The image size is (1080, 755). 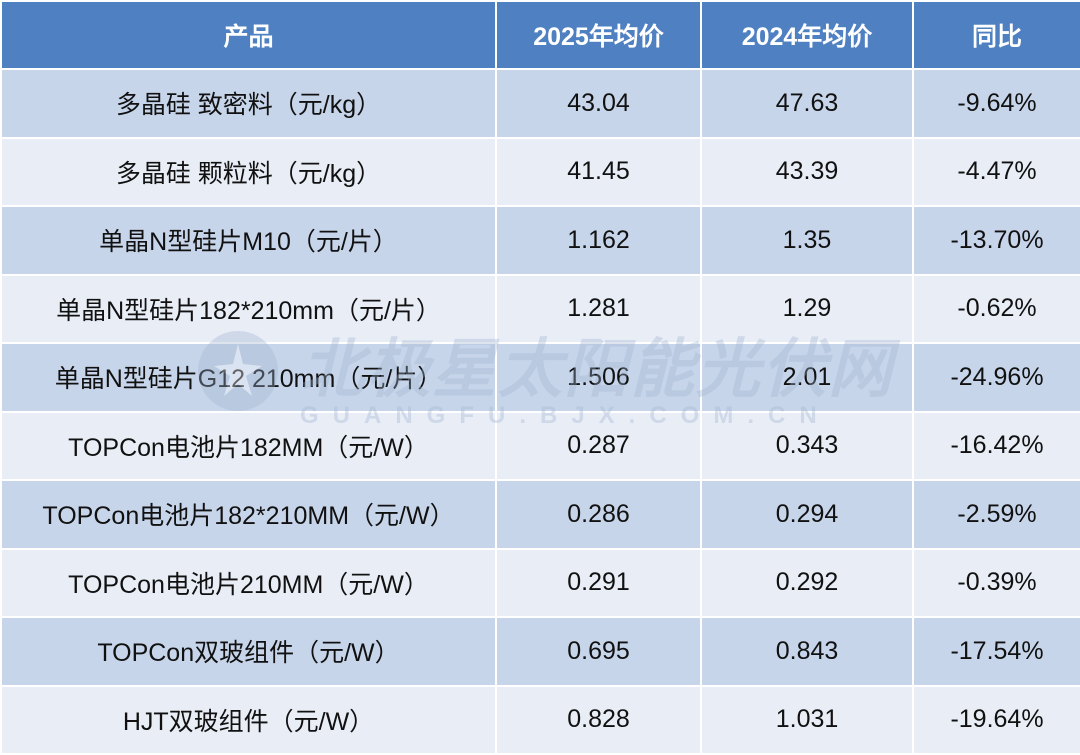 I want to click on header-cell: 同比, so click(x=996, y=35).